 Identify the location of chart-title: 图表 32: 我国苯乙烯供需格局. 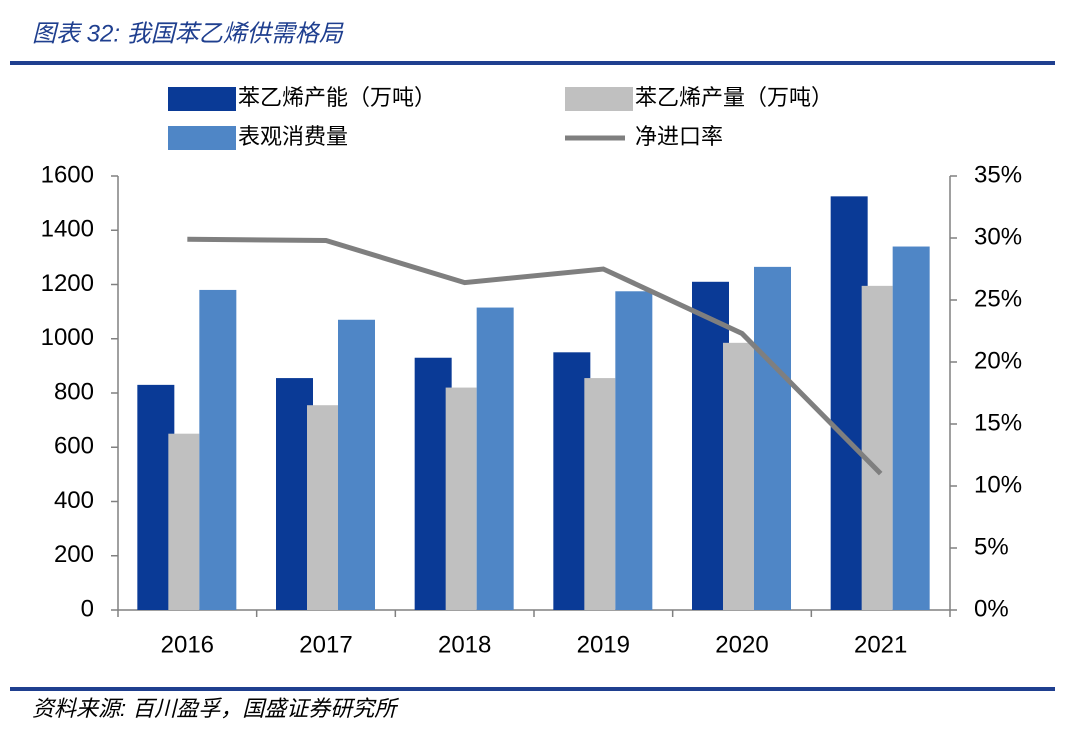
(188, 33).